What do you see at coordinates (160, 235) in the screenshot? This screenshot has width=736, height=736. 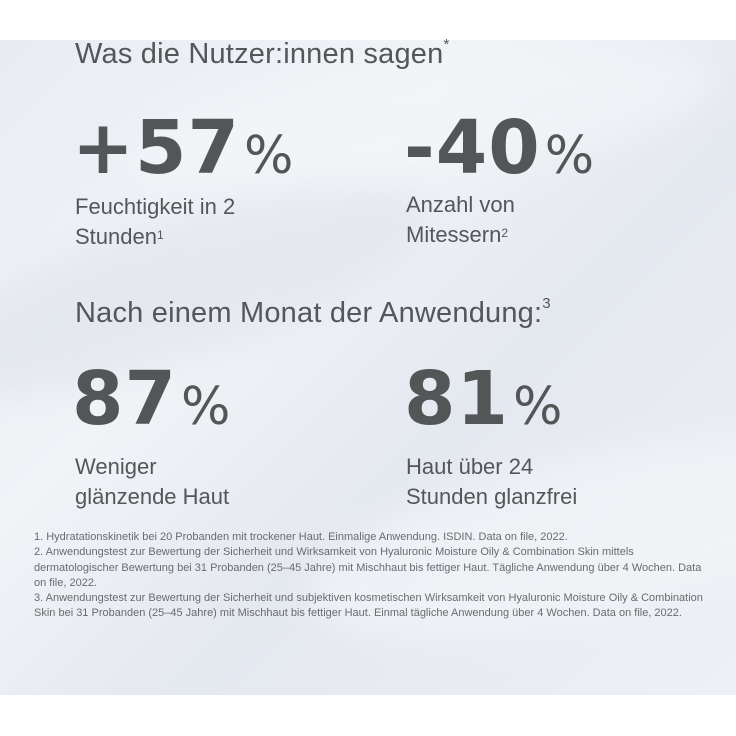 I see `footnote-mark: 1` at bounding box center [160, 235].